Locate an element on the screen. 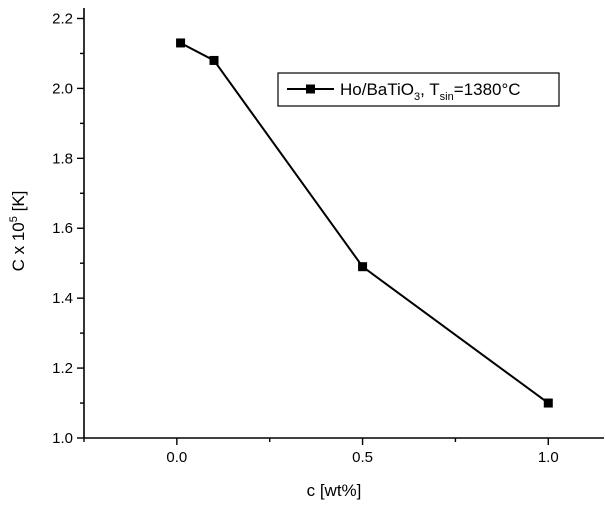 The width and height of the screenshot is (606, 505). y-tick-label: 2.2 is located at coordinates (62, 18).